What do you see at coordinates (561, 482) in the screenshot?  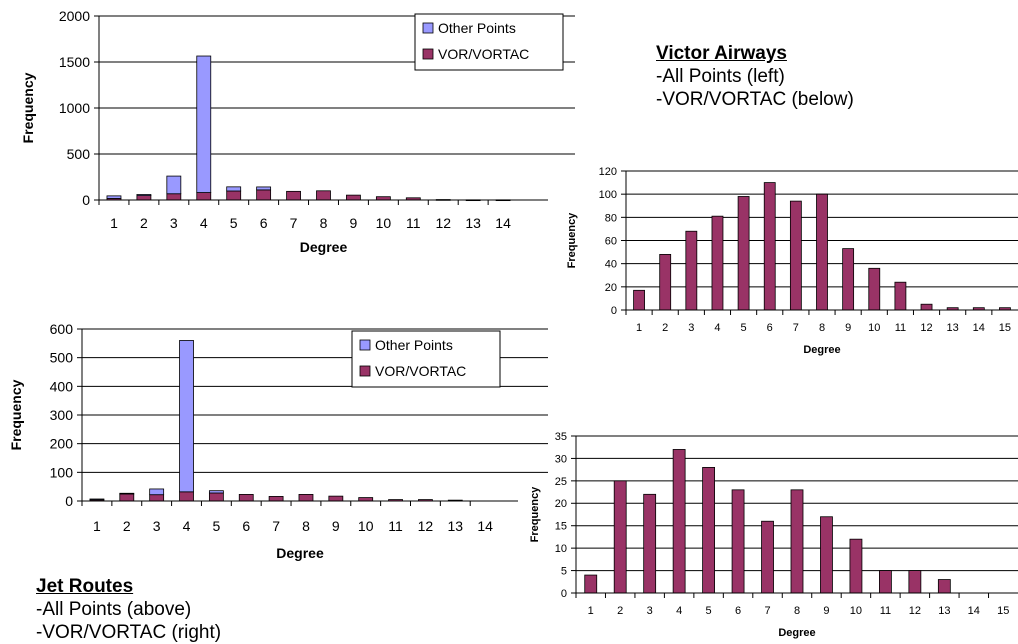 I see `y-tick-label: 25` at bounding box center [561, 482].